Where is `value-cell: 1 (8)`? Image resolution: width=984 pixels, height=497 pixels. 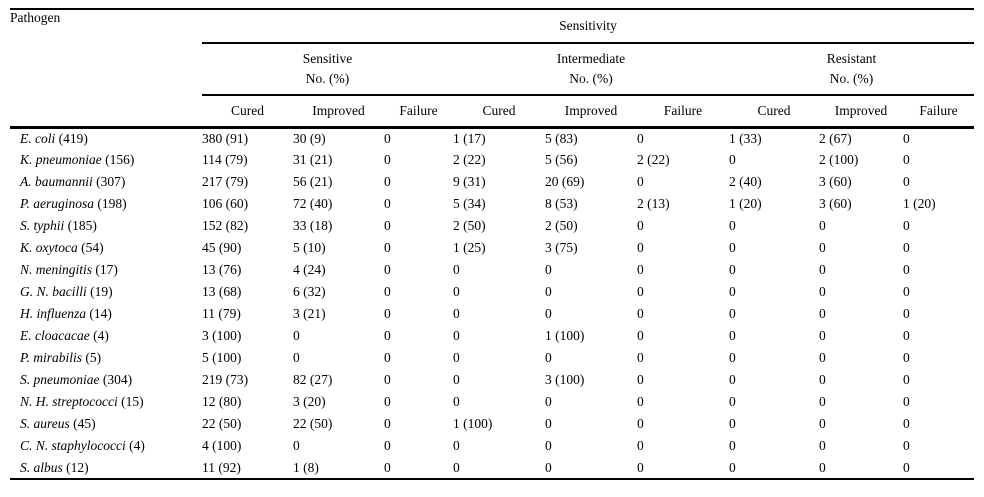
value-cell: 1 (8) is located at coordinates (306, 467).